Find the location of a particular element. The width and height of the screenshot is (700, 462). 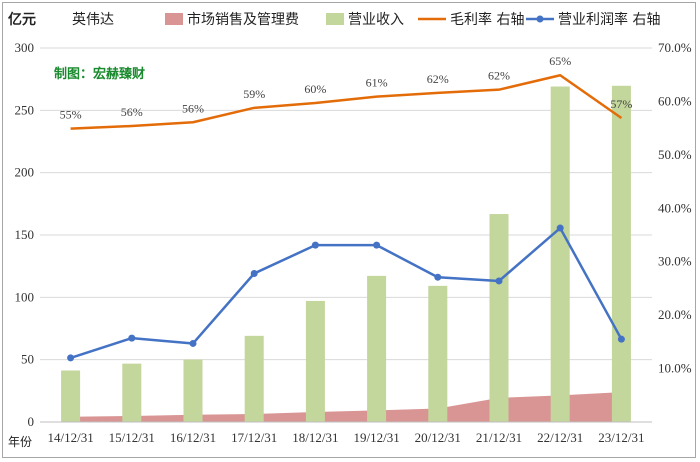

gross-margin-data-label: 65% is located at coordinates (560, 61).